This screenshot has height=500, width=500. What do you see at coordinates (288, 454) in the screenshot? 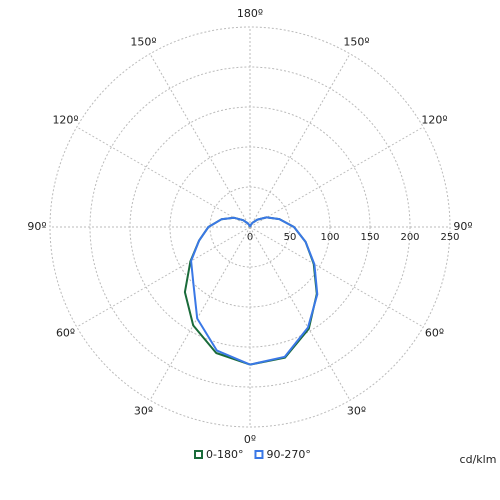
I see `legend-label: 90-270°` at bounding box center [288, 454].